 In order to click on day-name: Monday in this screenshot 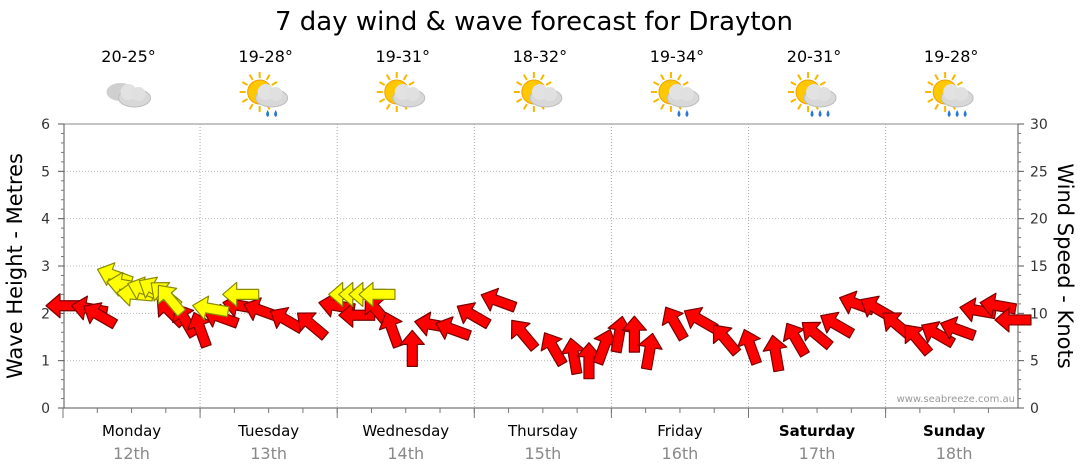, I will do `click(131, 431)`.